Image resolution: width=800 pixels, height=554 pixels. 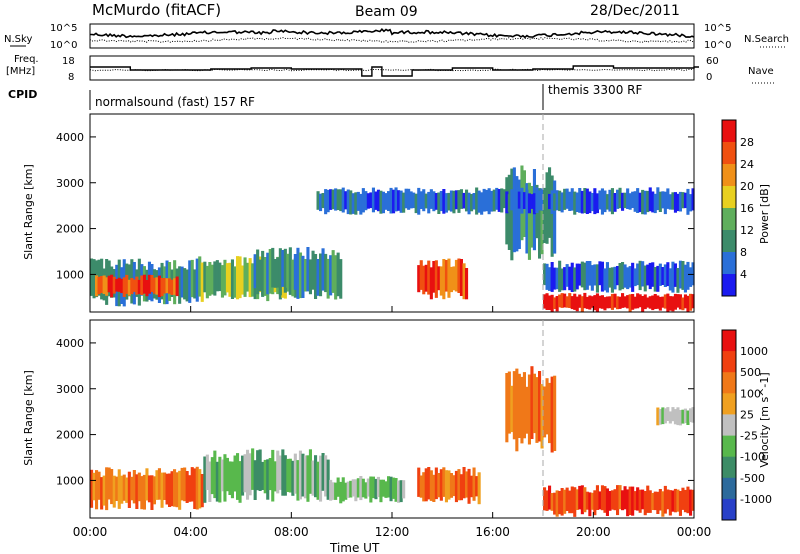 What do you see at coordinates (729, 285) in the screenshot?
I see `power-colorbar-swatch` at bounding box center [729, 285].